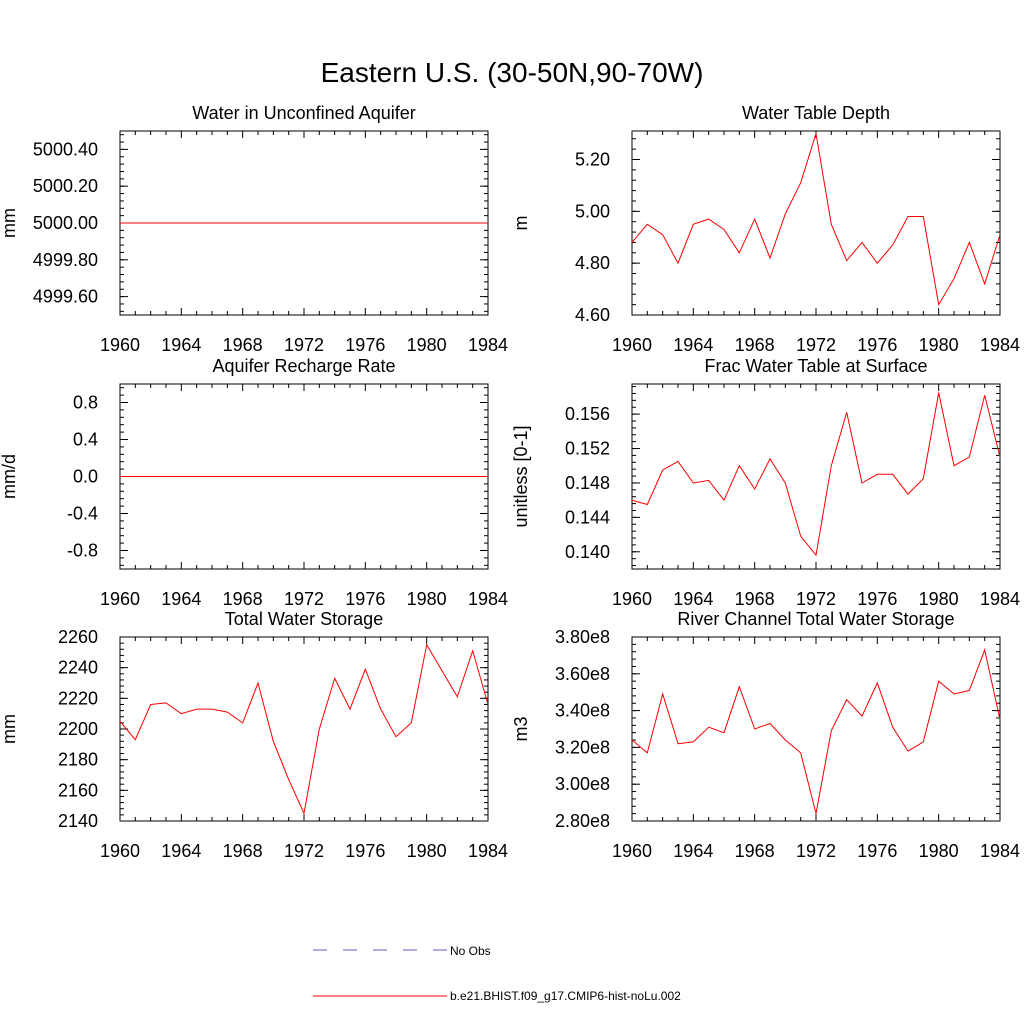 This screenshot has width=1024, height=1029. I want to click on y-tick-label: 0.140, so click(587, 552).